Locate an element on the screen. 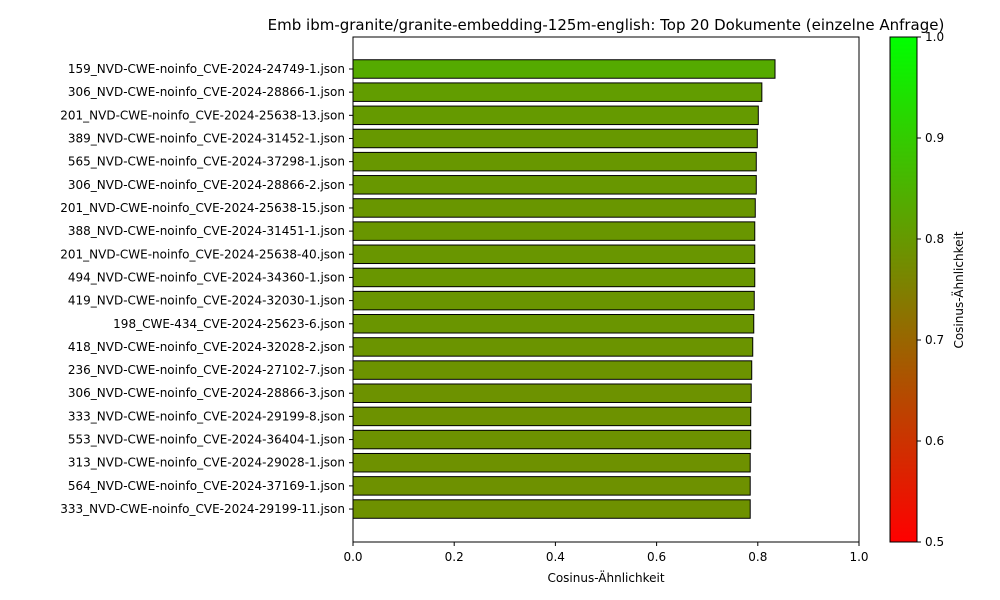 The height and width of the screenshot is (600, 1000). y-tick-label: 564_NVD-CWE-noinfo_CVE-2024-37169-1.json is located at coordinates (206, 486).